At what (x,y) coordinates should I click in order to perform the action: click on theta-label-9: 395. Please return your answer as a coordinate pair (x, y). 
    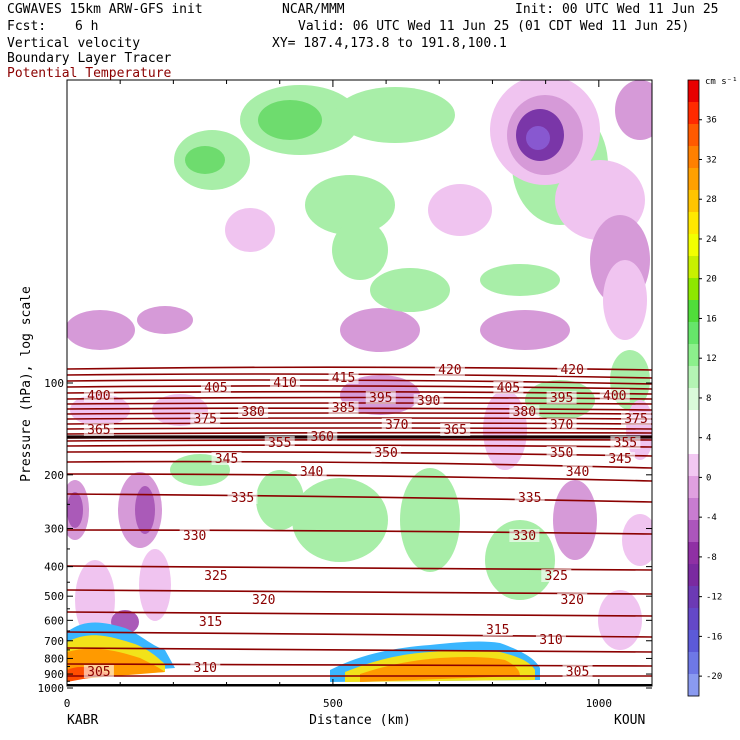
    Looking at the image, I should click on (561, 398).